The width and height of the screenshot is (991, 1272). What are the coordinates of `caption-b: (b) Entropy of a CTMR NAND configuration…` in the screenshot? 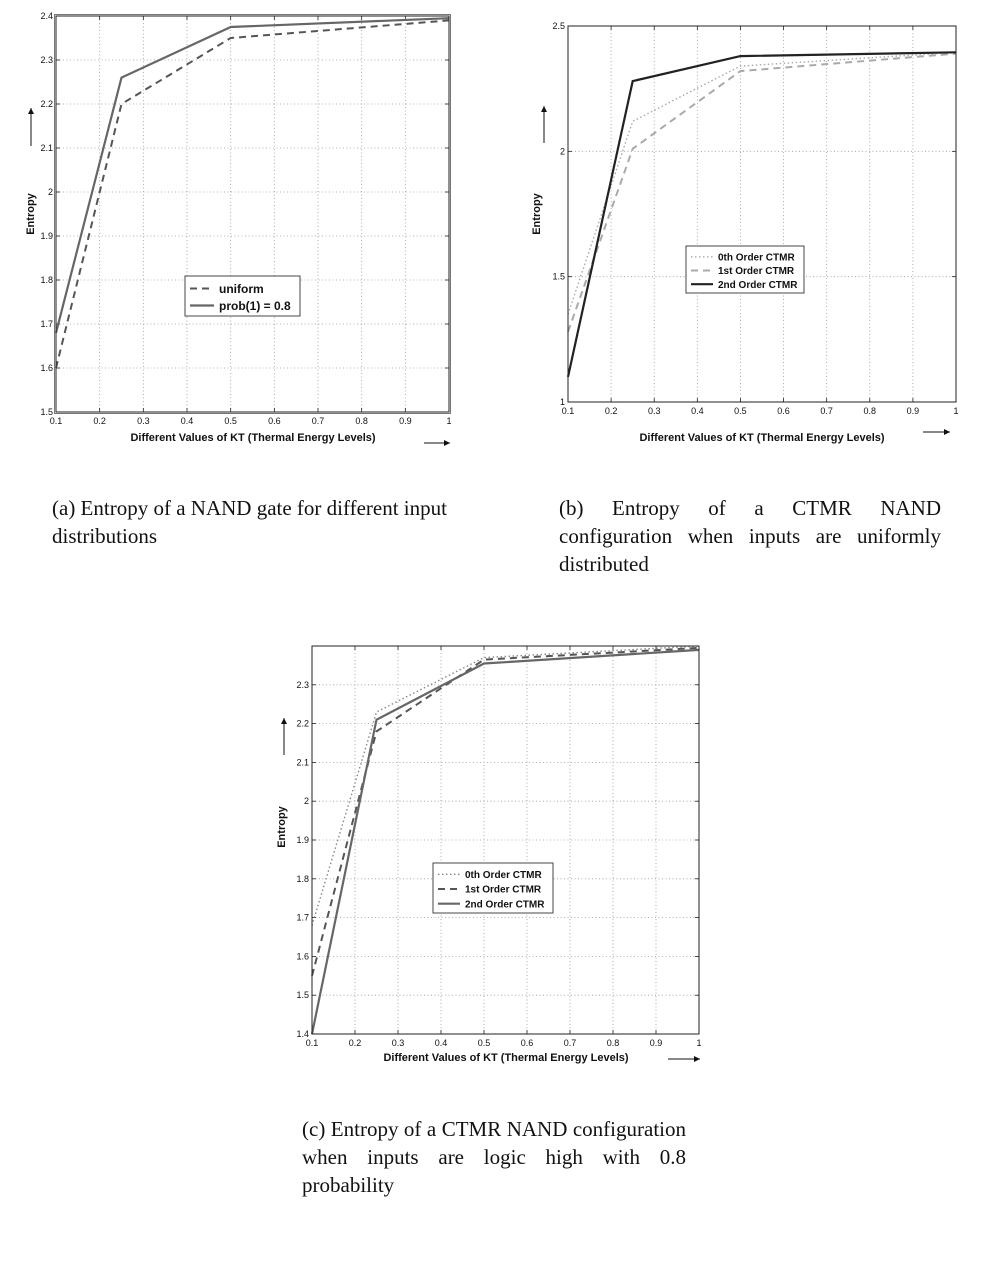 It's located at (750, 536).